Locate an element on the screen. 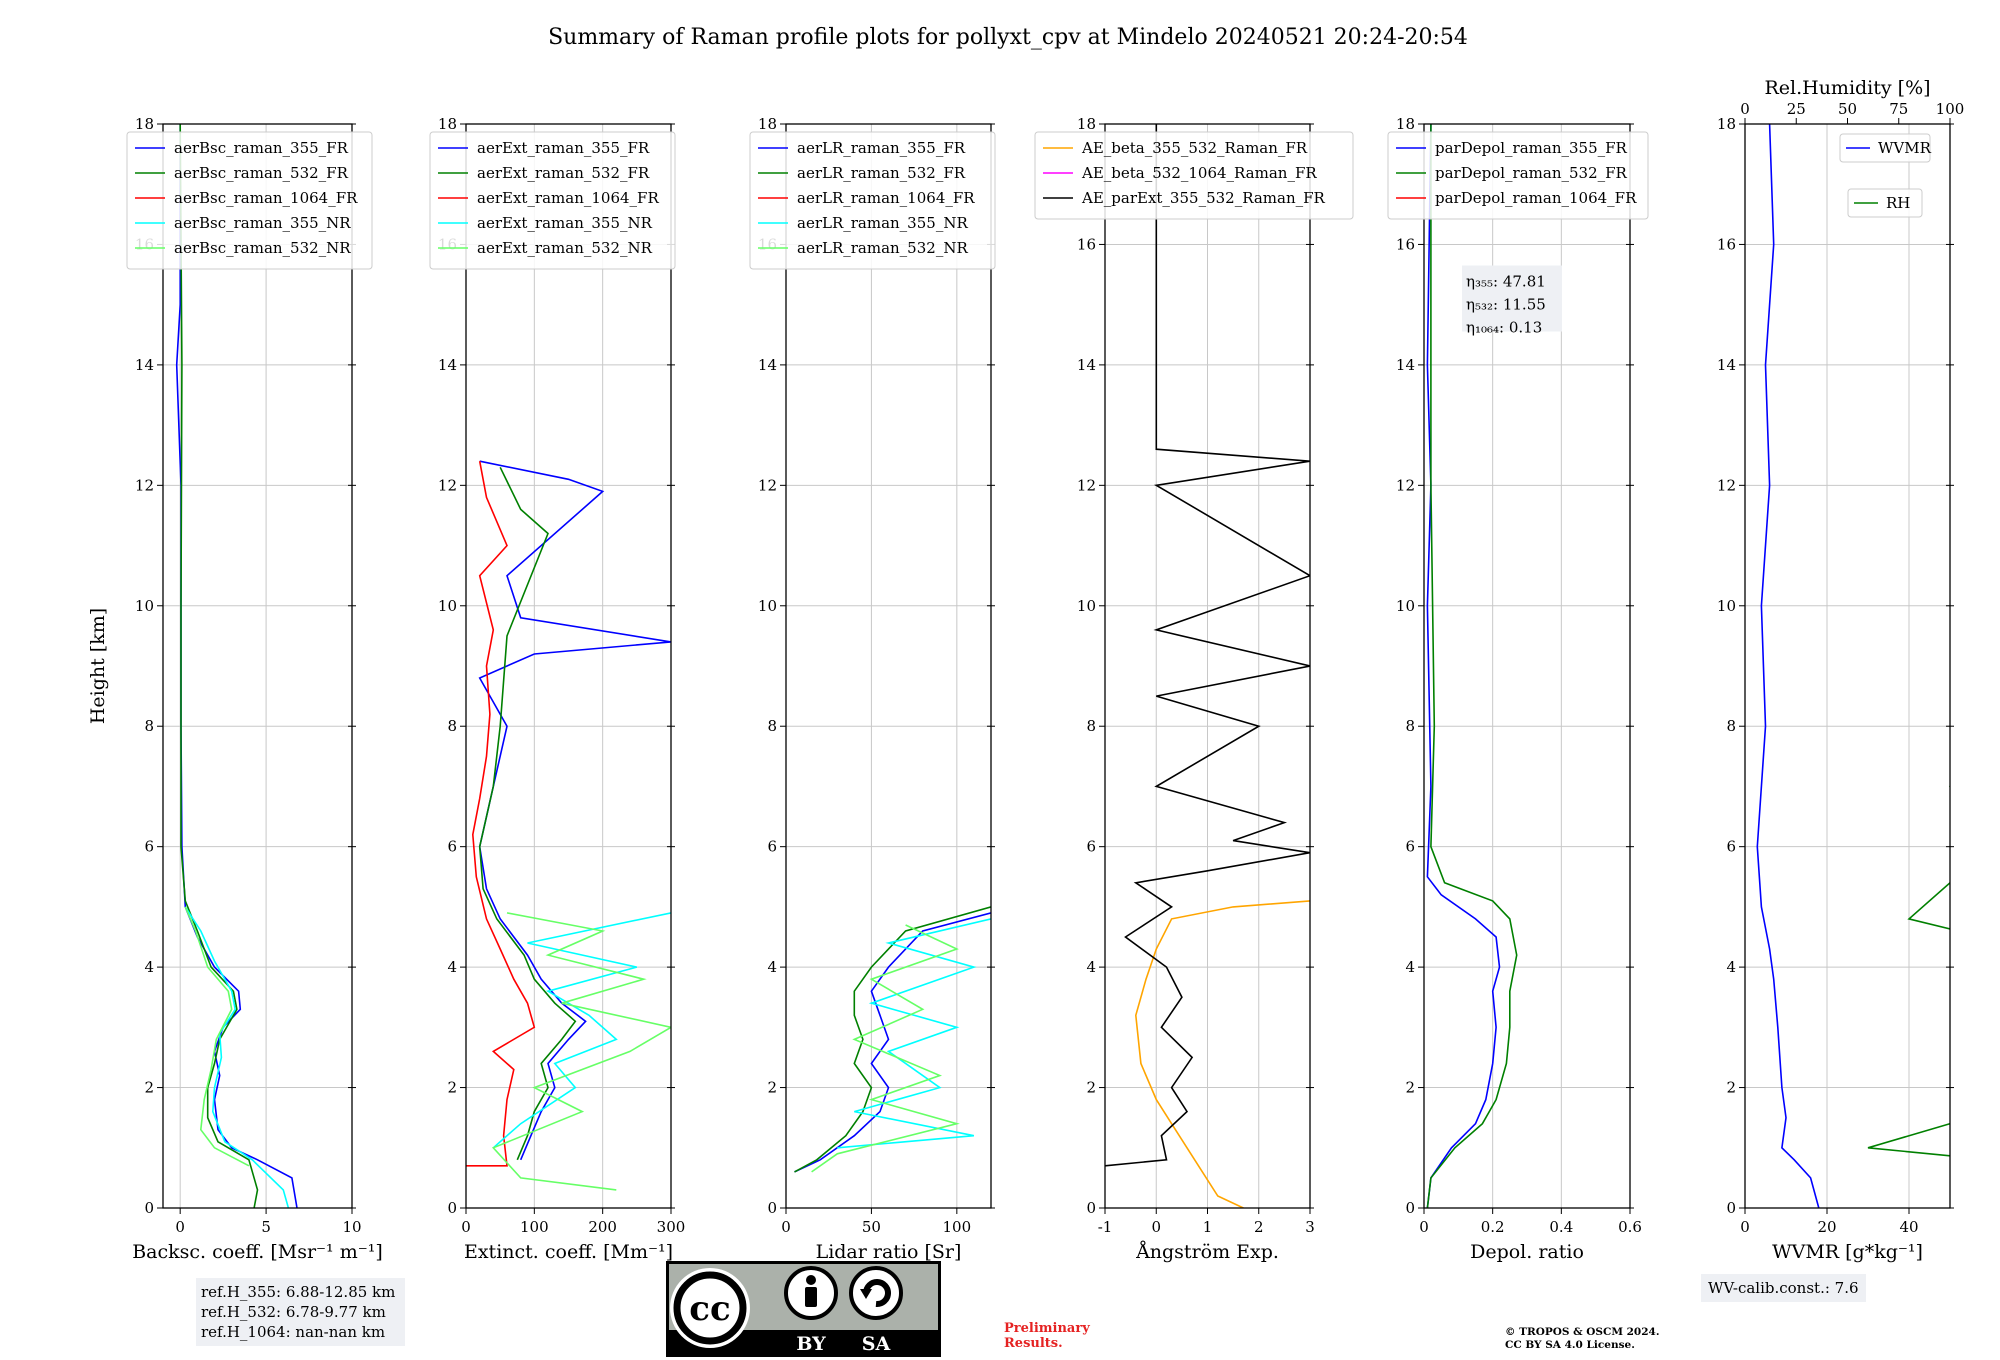 The image size is (2000, 1360). top-x-tick-label: 0 is located at coordinates (1745, 109).